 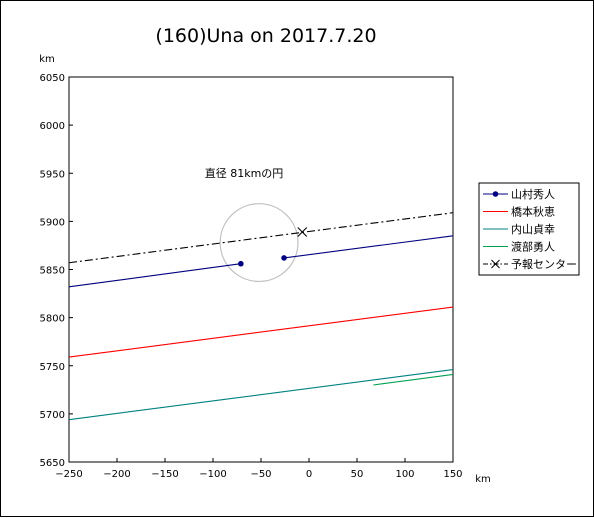 What do you see at coordinates (52, 463) in the screenshot?
I see `y-tick-label: 5650` at bounding box center [52, 463].